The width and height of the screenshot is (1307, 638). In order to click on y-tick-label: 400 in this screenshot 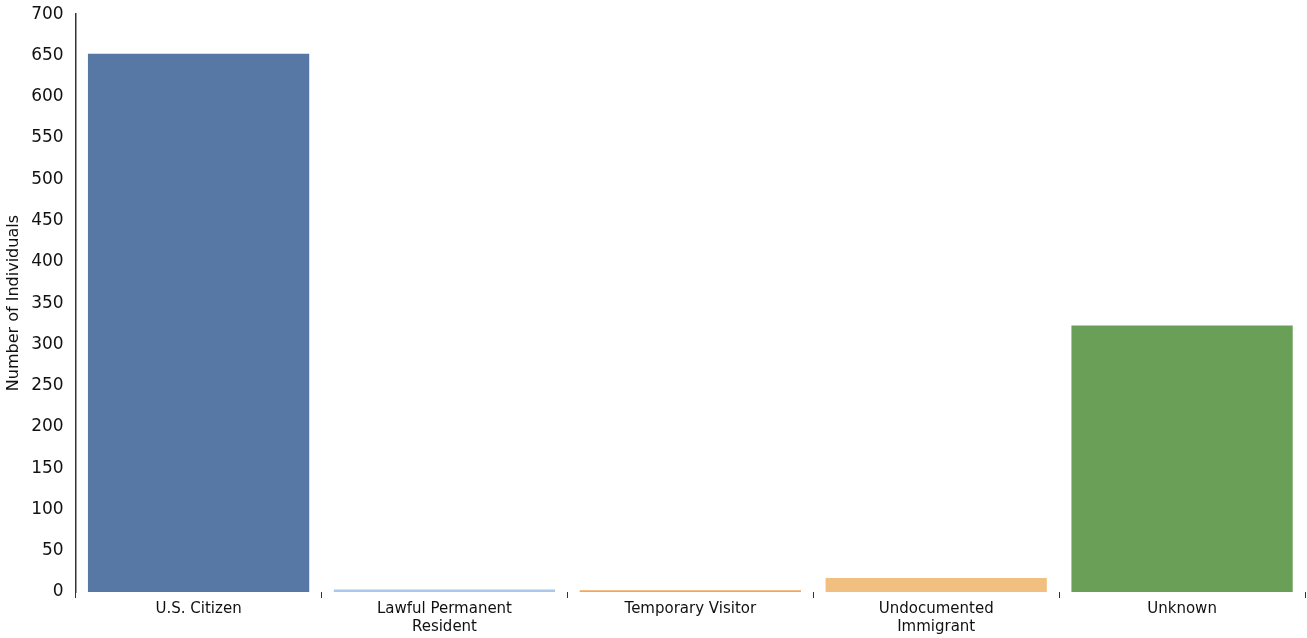, I will do `click(47, 260)`.